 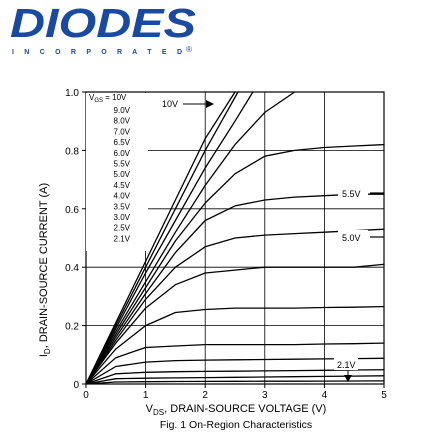 What do you see at coordinates (76, 385) in the screenshot?
I see `y-tick-label-0: 0` at bounding box center [76, 385].